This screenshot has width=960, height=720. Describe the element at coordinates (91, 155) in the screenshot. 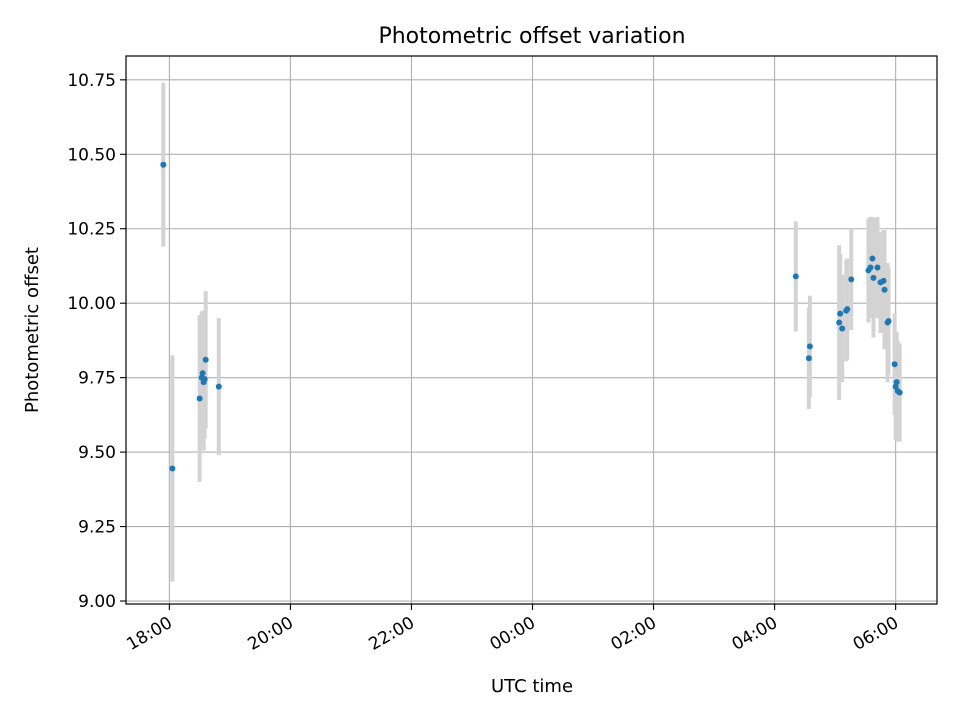

I see `y-tick-label: 10.50` at that location.